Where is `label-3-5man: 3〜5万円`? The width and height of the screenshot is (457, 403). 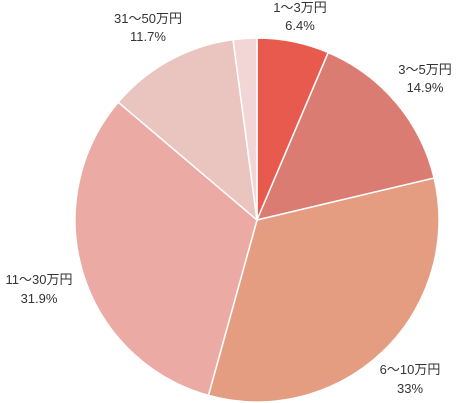
label-3-5man: 3〜5万円 is located at coordinates (424, 69).